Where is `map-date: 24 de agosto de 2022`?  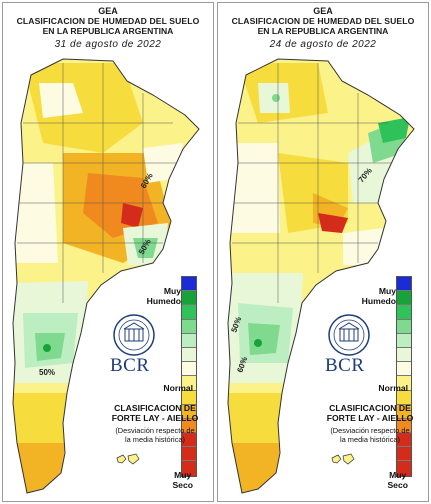 map-date: 24 de agosto de 2022 is located at coordinates (323, 44).